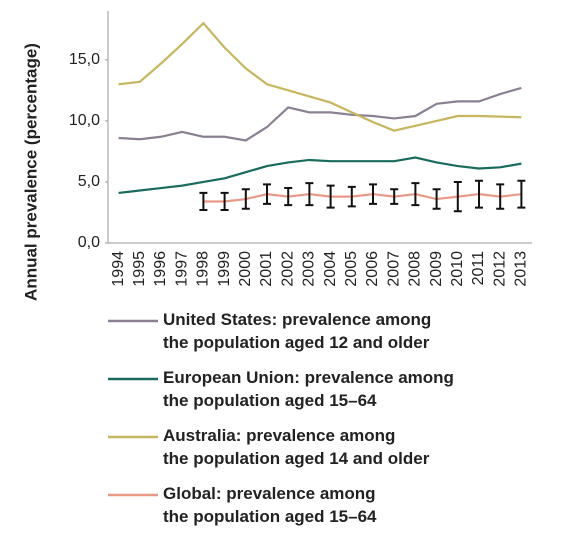  Describe the element at coordinates (160, 269) in the screenshot. I see `x-tick-label: 1996` at that location.